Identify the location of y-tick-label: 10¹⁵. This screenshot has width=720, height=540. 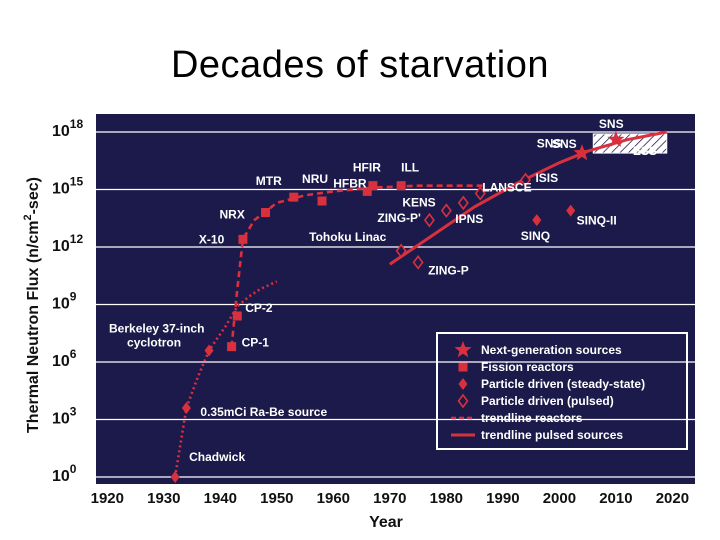
(67, 186).